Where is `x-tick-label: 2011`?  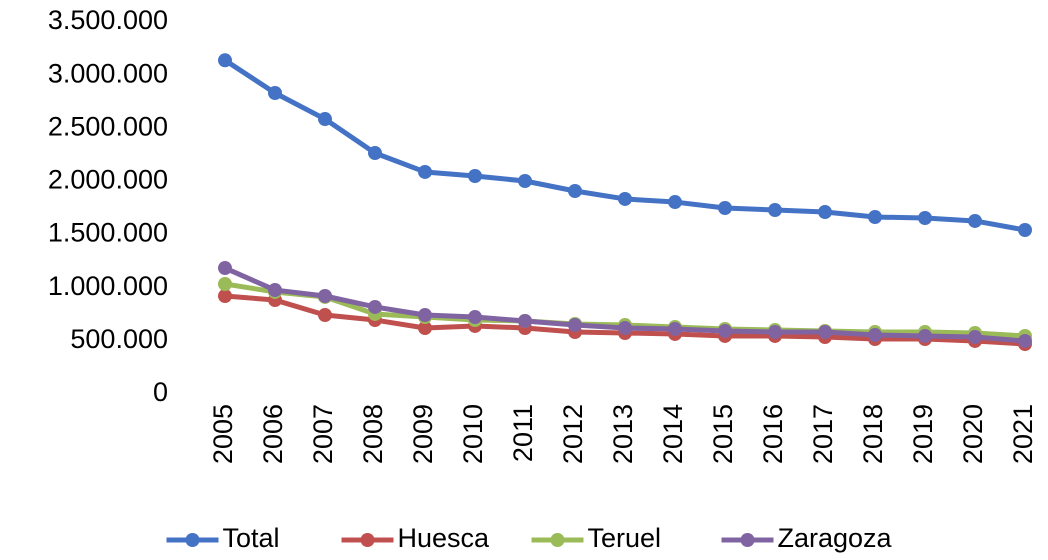 x-tick-label: 2011 is located at coordinates (523, 433).